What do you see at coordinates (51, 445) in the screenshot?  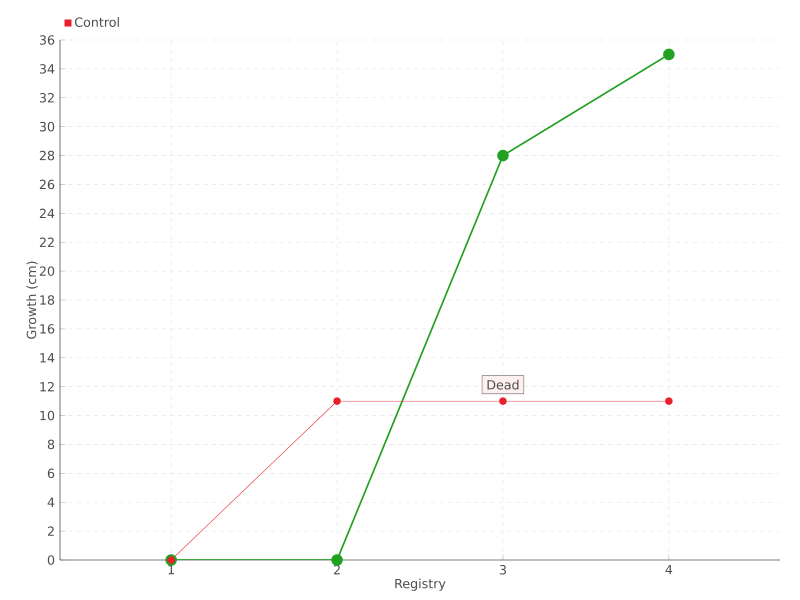 I see `y-tick-label: 8` at bounding box center [51, 445].